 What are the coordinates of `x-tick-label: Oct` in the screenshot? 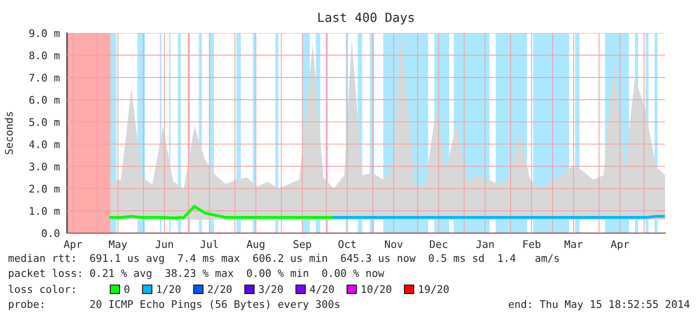 It's located at (347, 244).